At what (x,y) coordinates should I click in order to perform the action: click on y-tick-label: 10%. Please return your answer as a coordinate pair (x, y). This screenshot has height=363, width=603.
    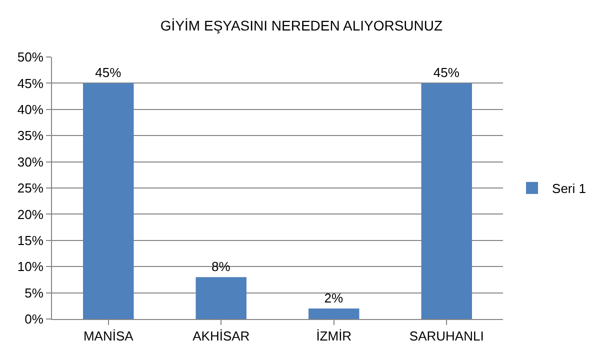
    Looking at the image, I should click on (30, 266).